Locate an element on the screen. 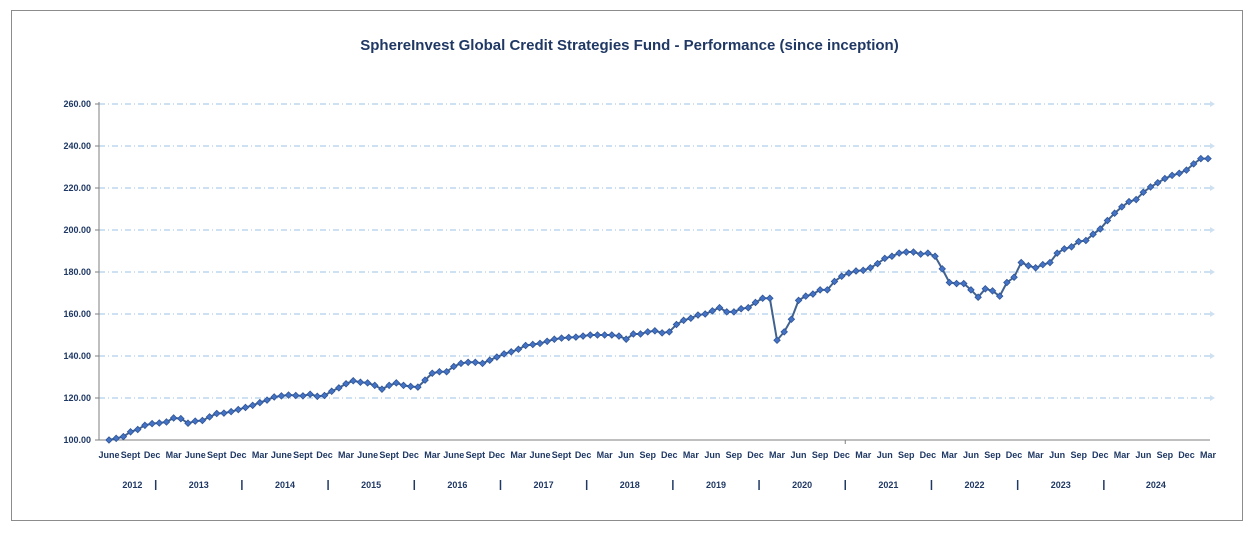  y-tick-label: 120.00 is located at coordinates (77, 398).